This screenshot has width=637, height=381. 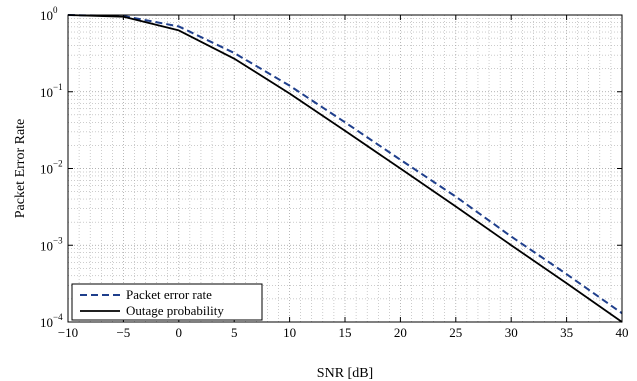 I want to click on x-tick-label: 30, so click(x=511, y=332).